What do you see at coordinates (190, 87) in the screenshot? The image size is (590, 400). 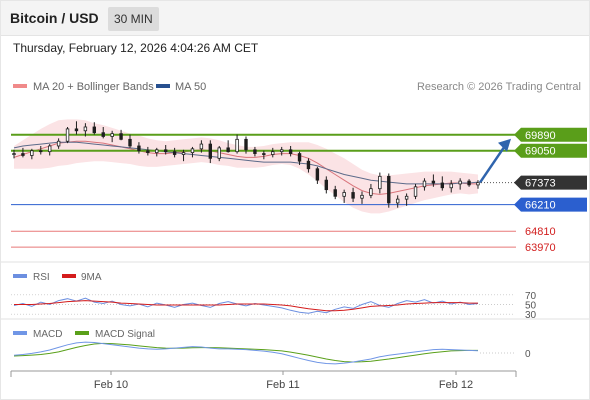 I see `ma50-legend-label: MA 50` at bounding box center [190, 87].